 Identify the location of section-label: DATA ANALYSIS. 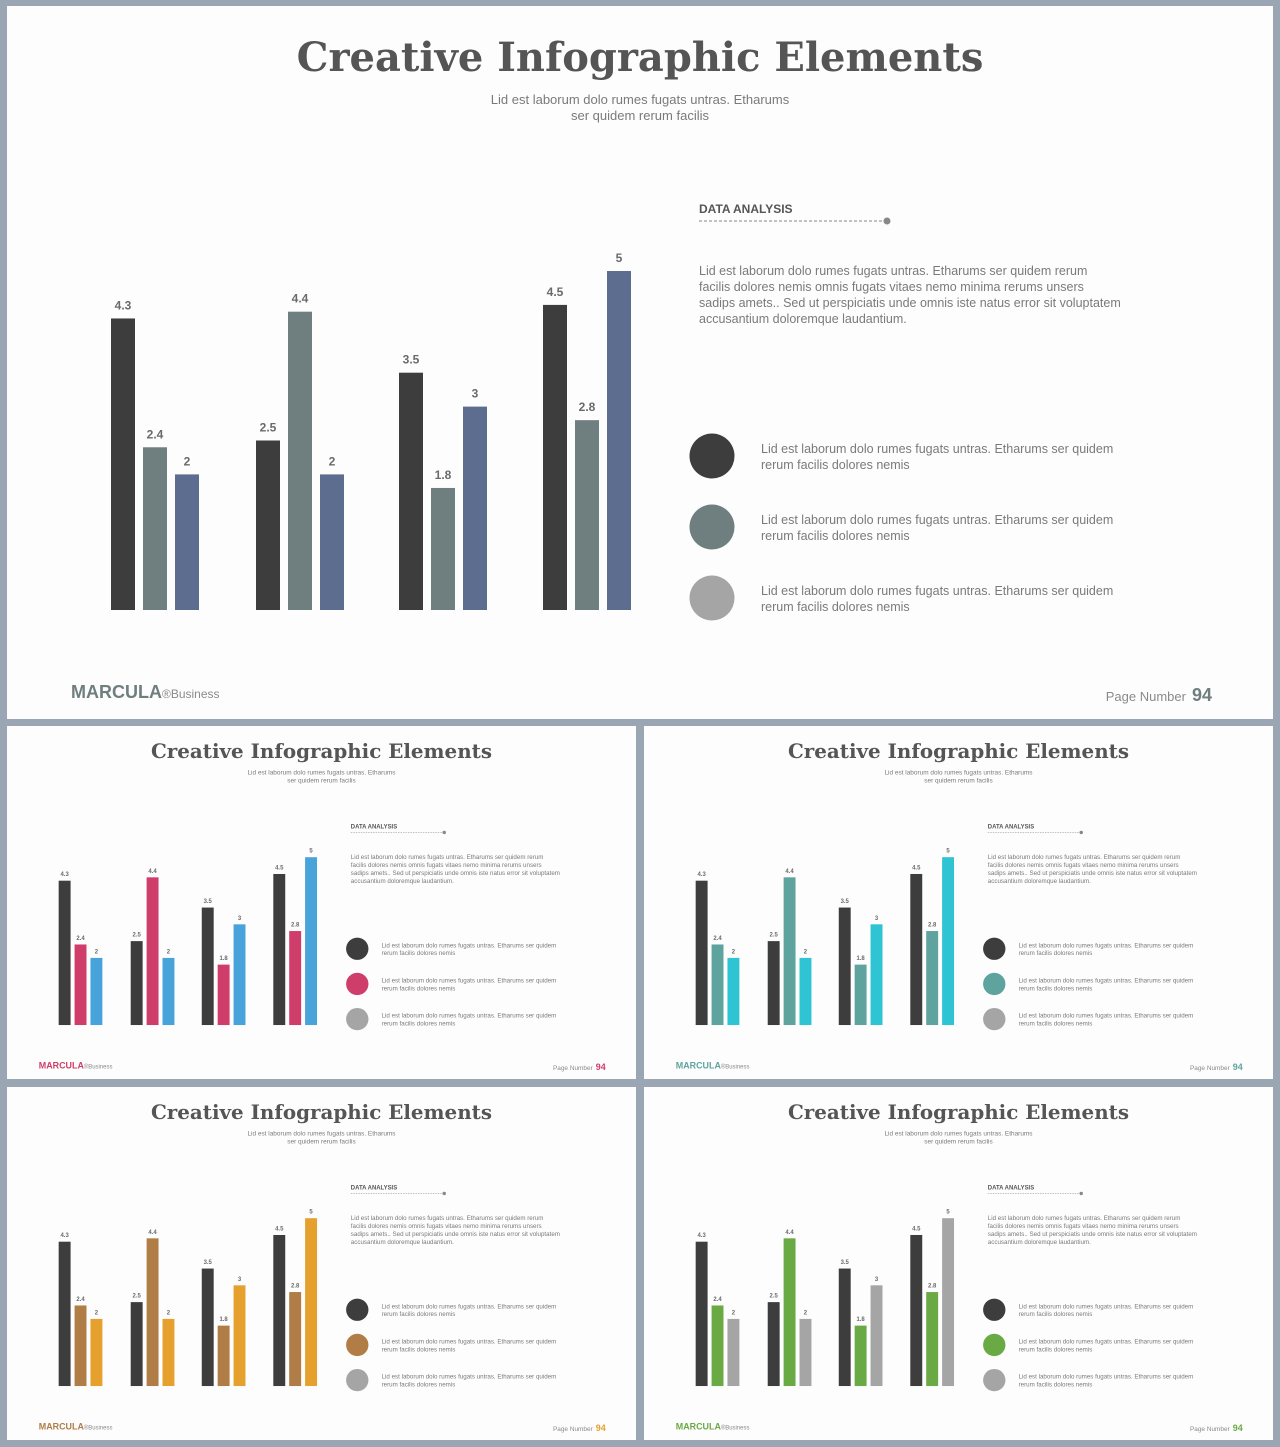
(1011, 1188).